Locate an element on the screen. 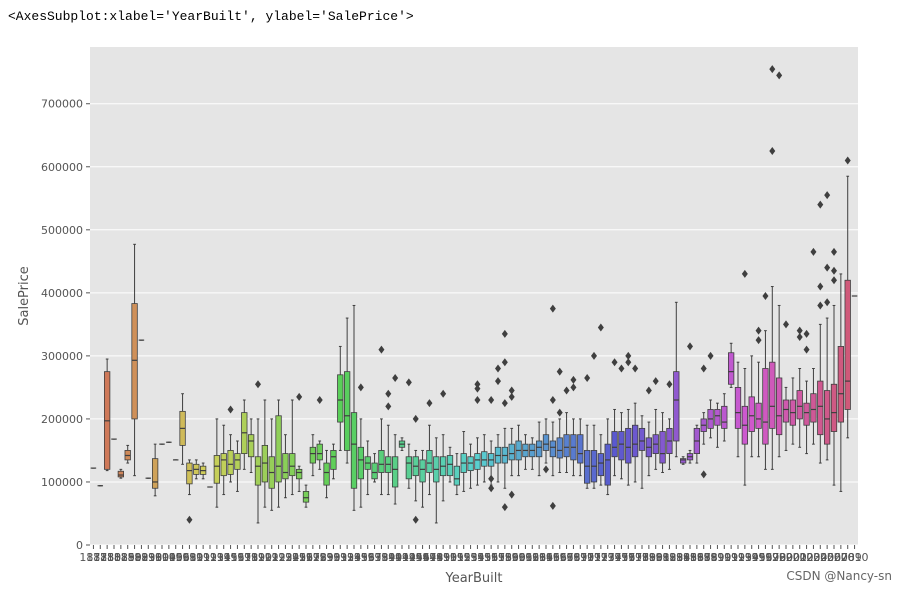 The height and width of the screenshot is (596, 906). x-tick-label: 1978 is located at coordinates (635, 557).